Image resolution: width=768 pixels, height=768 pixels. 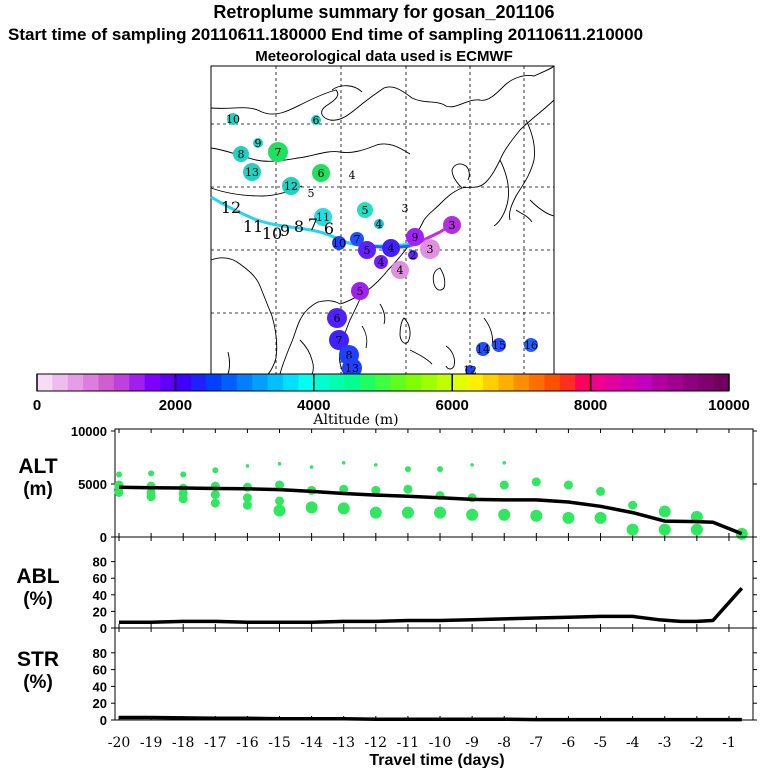 What do you see at coordinates (323, 217) in the screenshot?
I see `plume-cluster-11: 11` at bounding box center [323, 217].